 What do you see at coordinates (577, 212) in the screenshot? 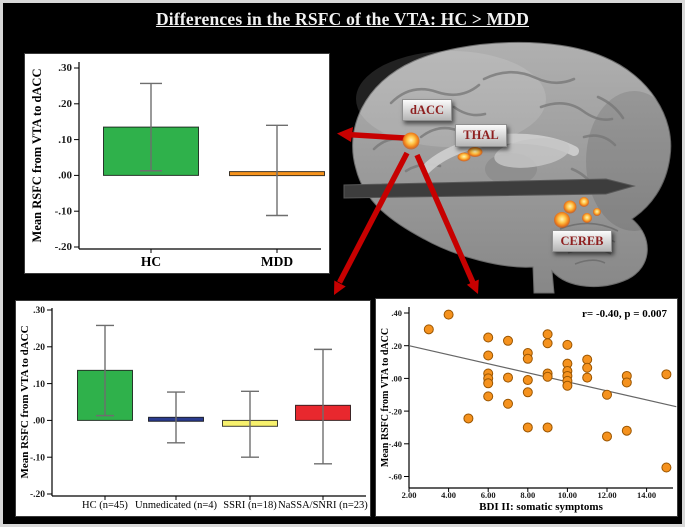
I see `cereb-activation-blob` at bounding box center [577, 212].